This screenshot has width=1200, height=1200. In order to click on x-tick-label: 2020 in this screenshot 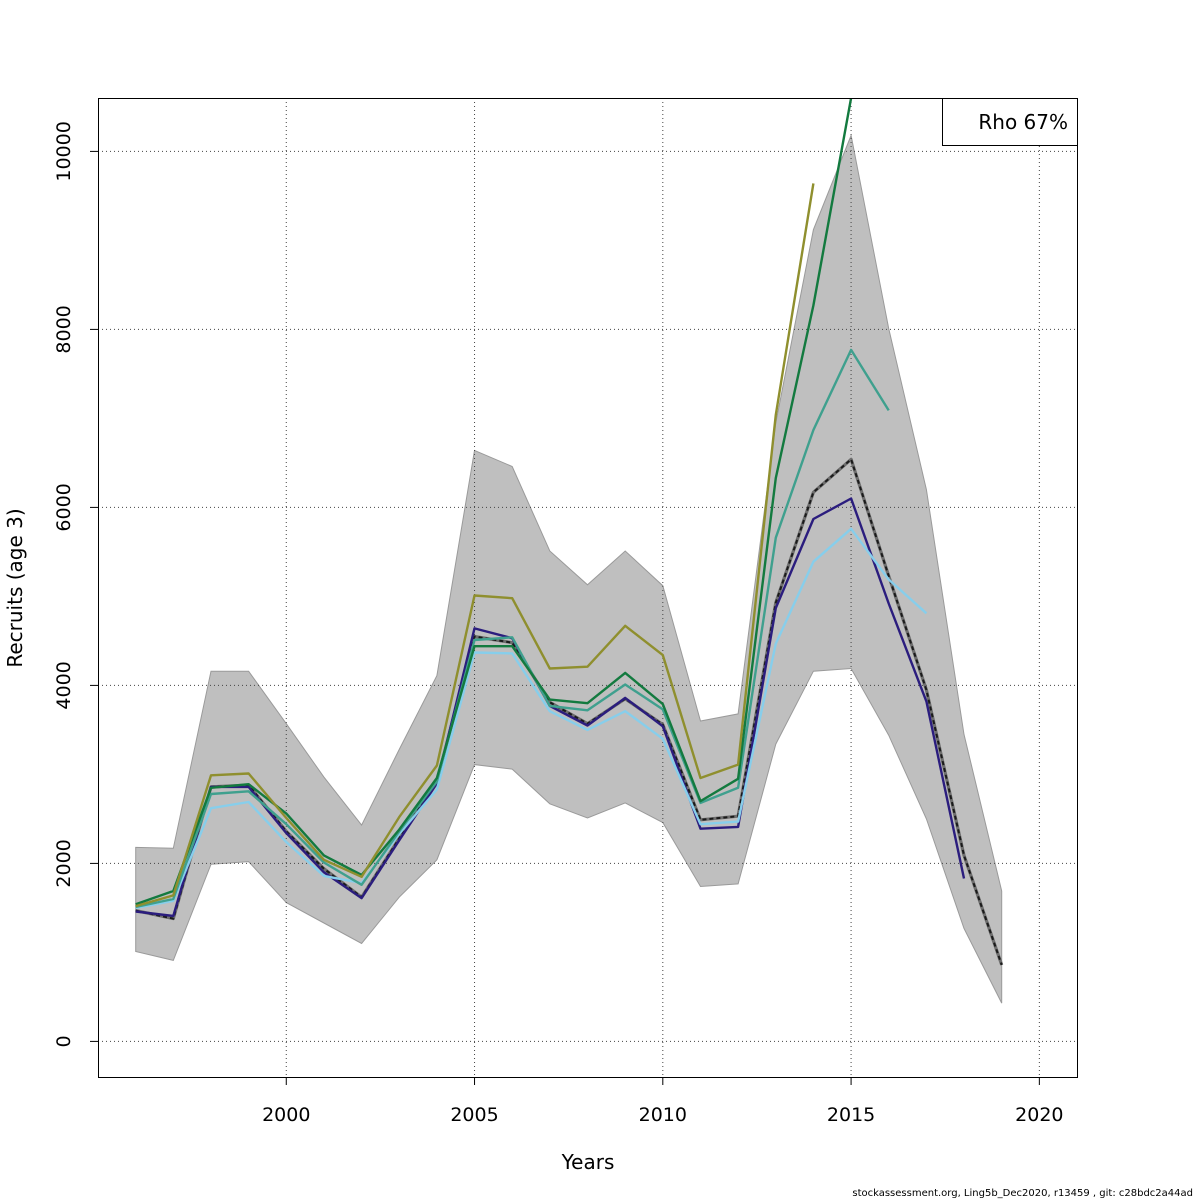, I will do `click(1039, 1115)`.